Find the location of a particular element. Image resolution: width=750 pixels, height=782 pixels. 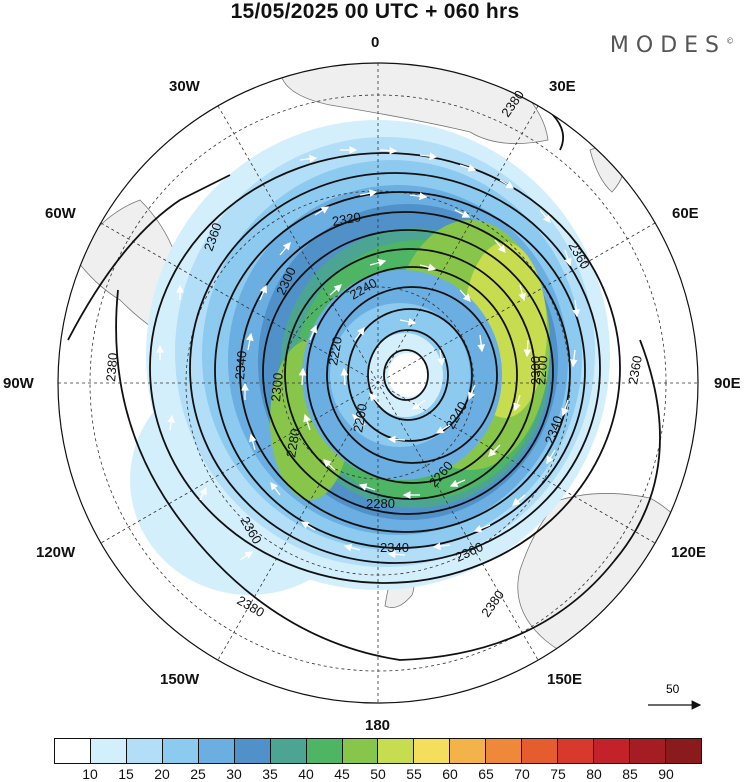

contour-label: 2220 is located at coordinates (335, 350).